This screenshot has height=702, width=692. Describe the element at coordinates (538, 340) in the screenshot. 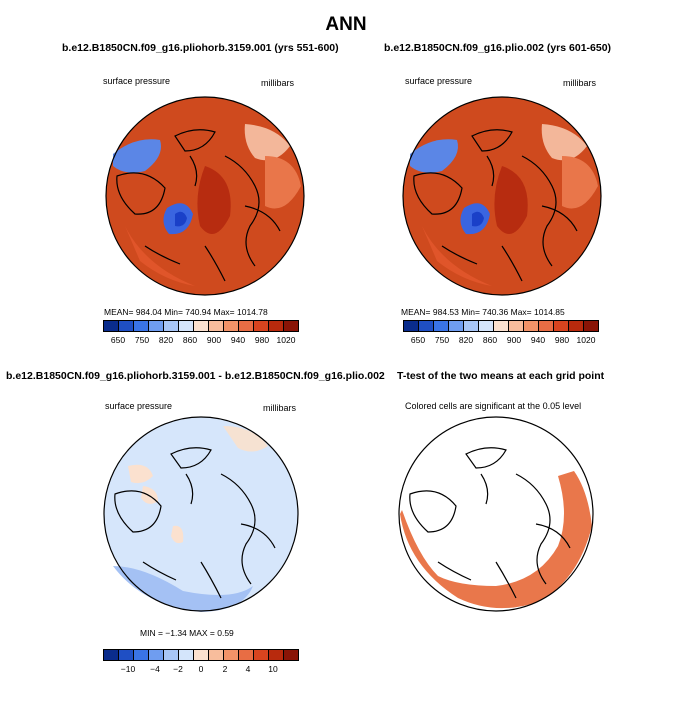

I see `colorbar-2-tick: 940` at that location.